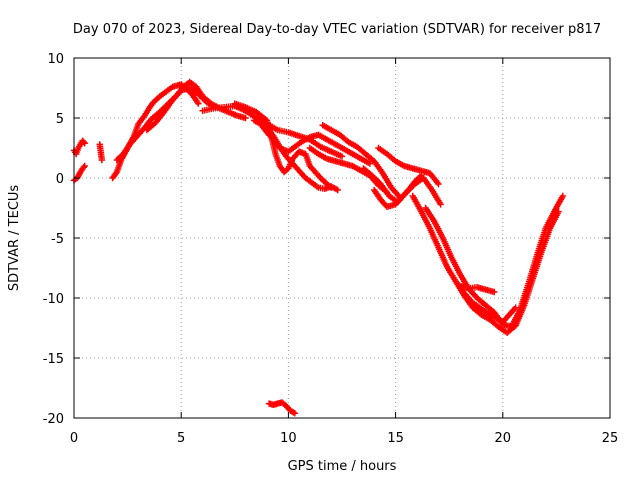  What do you see at coordinates (74, 438) in the screenshot?
I see `x-tick-label: 0` at bounding box center [74, 438].